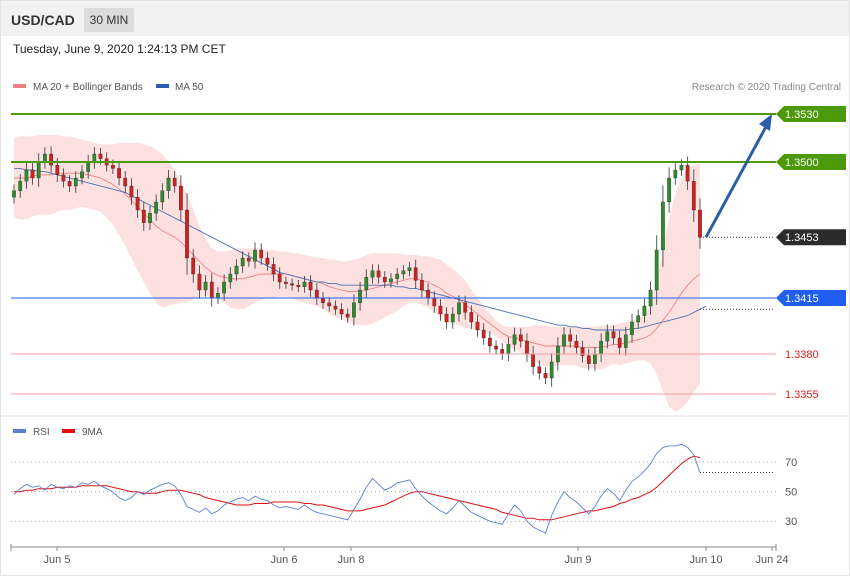 This screenshot has width=850, height=576. What do you see at coordinates (43, 20) in the screenshot?
I see `symbol-title: USD/CAD` at bounding box center [43, 20].